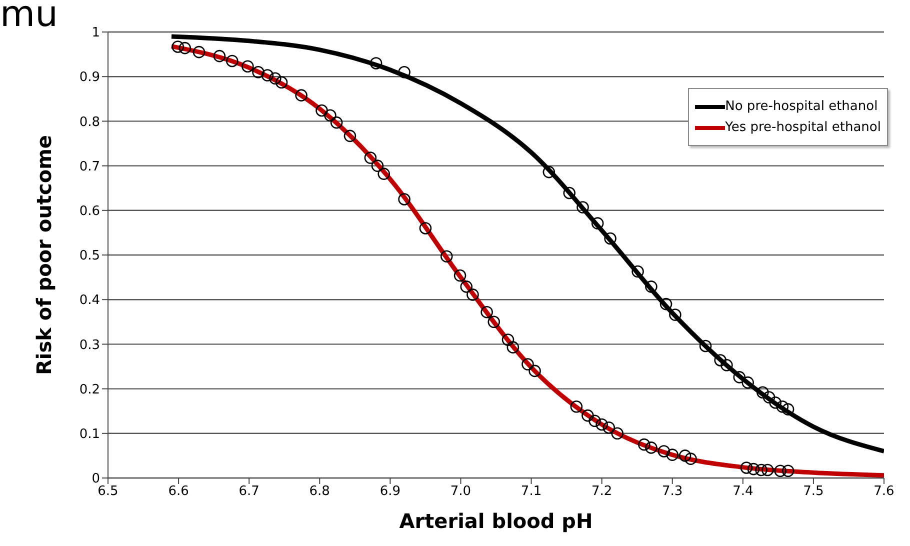 Image resolution: width=910 pixels, height=546 pixels. What do you see at coordinates (390, 492) in the screenshot?
I see `x-tick-label: 6.9` at bounding box center [390, 492].